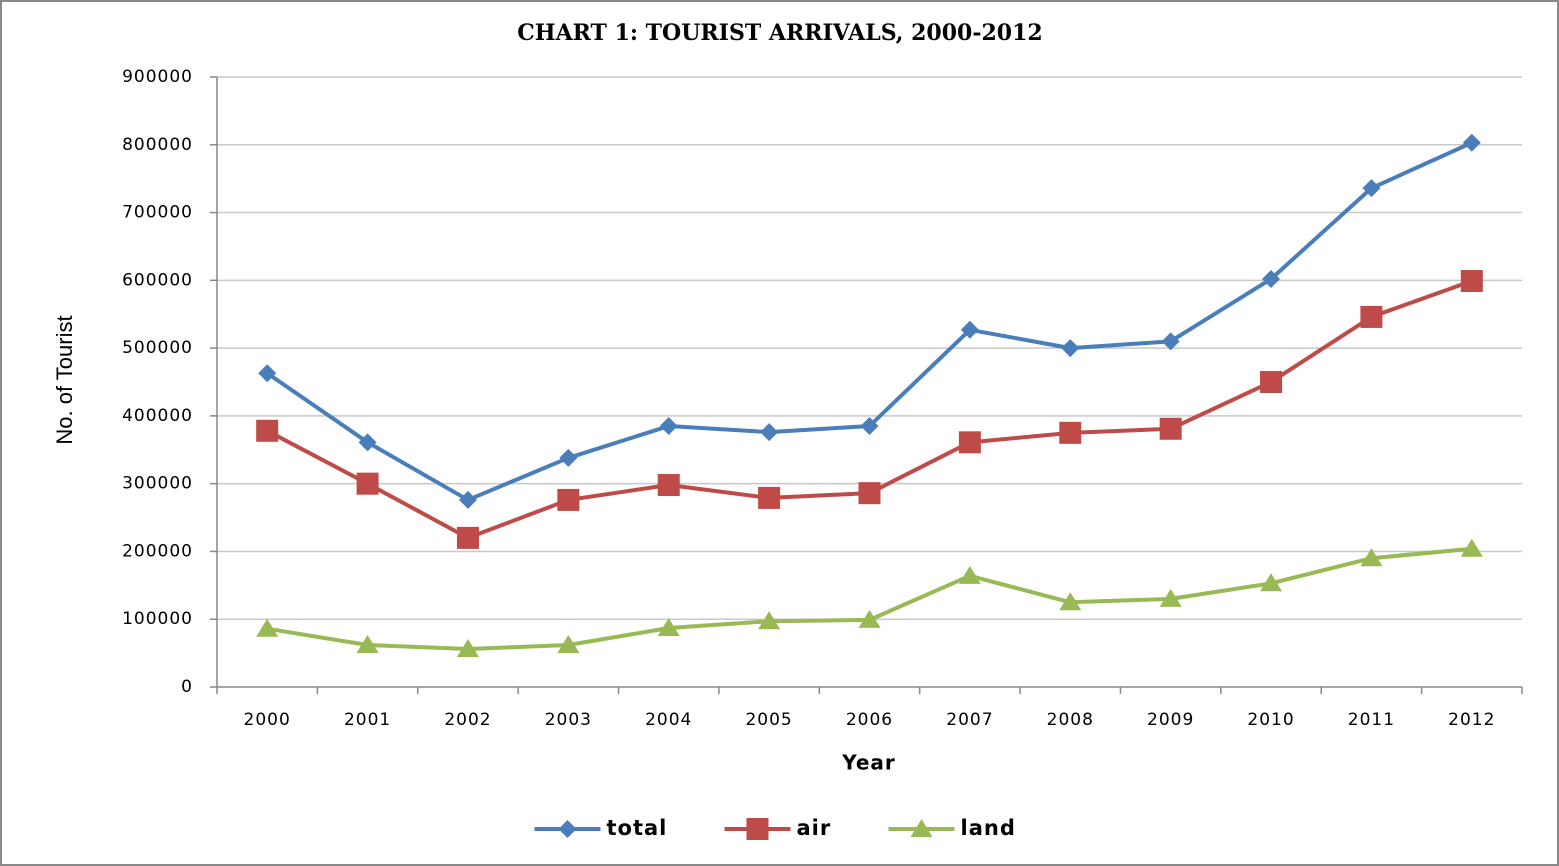 The height and width of the screenshot is (866, 1559). Describe the element at coordinates (157, 484) in the screenshot. I see `y-tick-label: 300000` at that location.